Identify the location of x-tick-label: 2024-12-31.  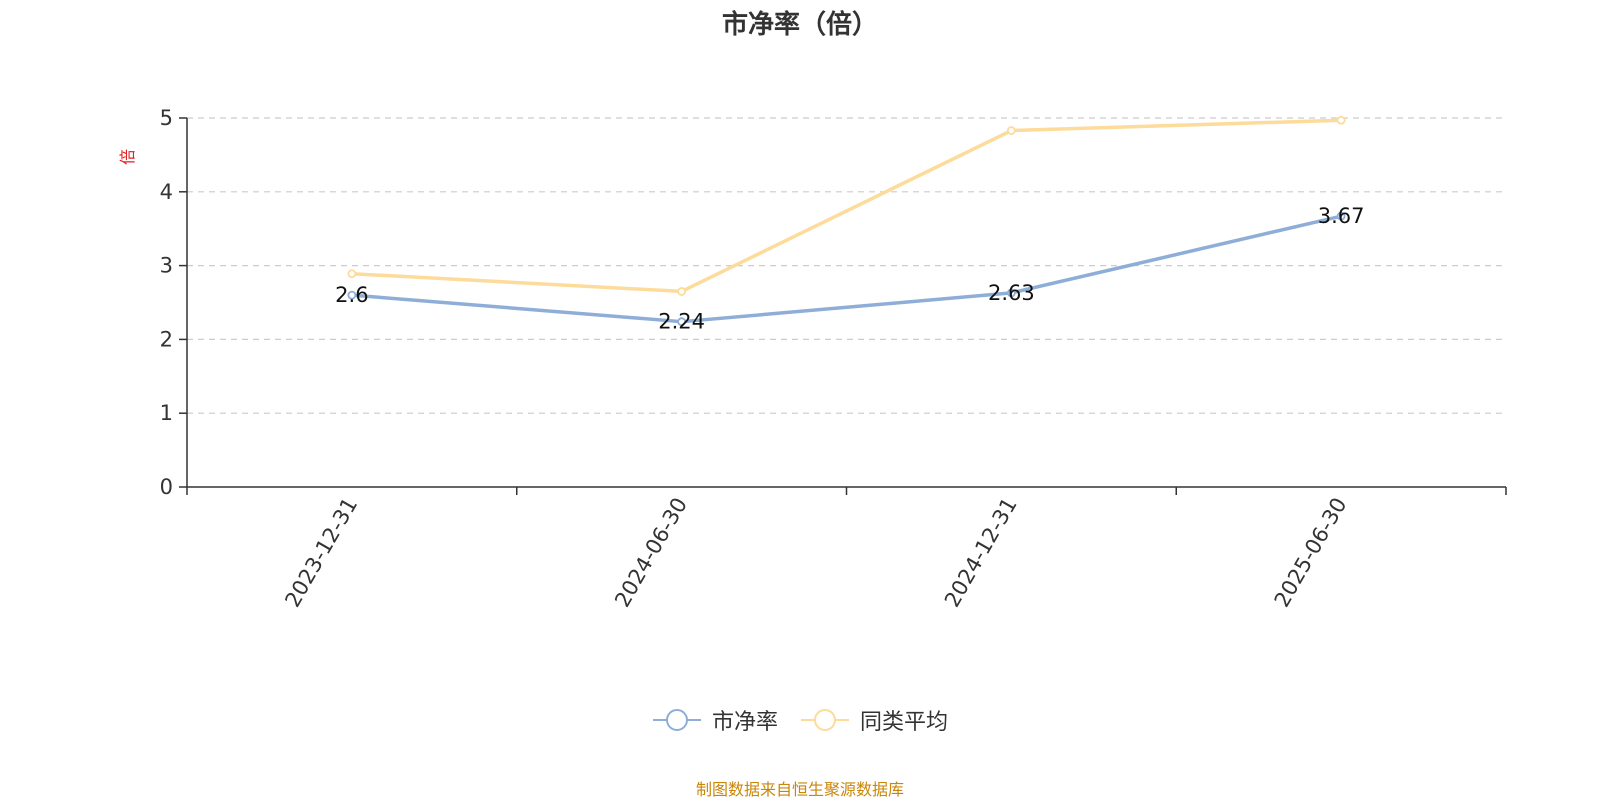
(981, 553).